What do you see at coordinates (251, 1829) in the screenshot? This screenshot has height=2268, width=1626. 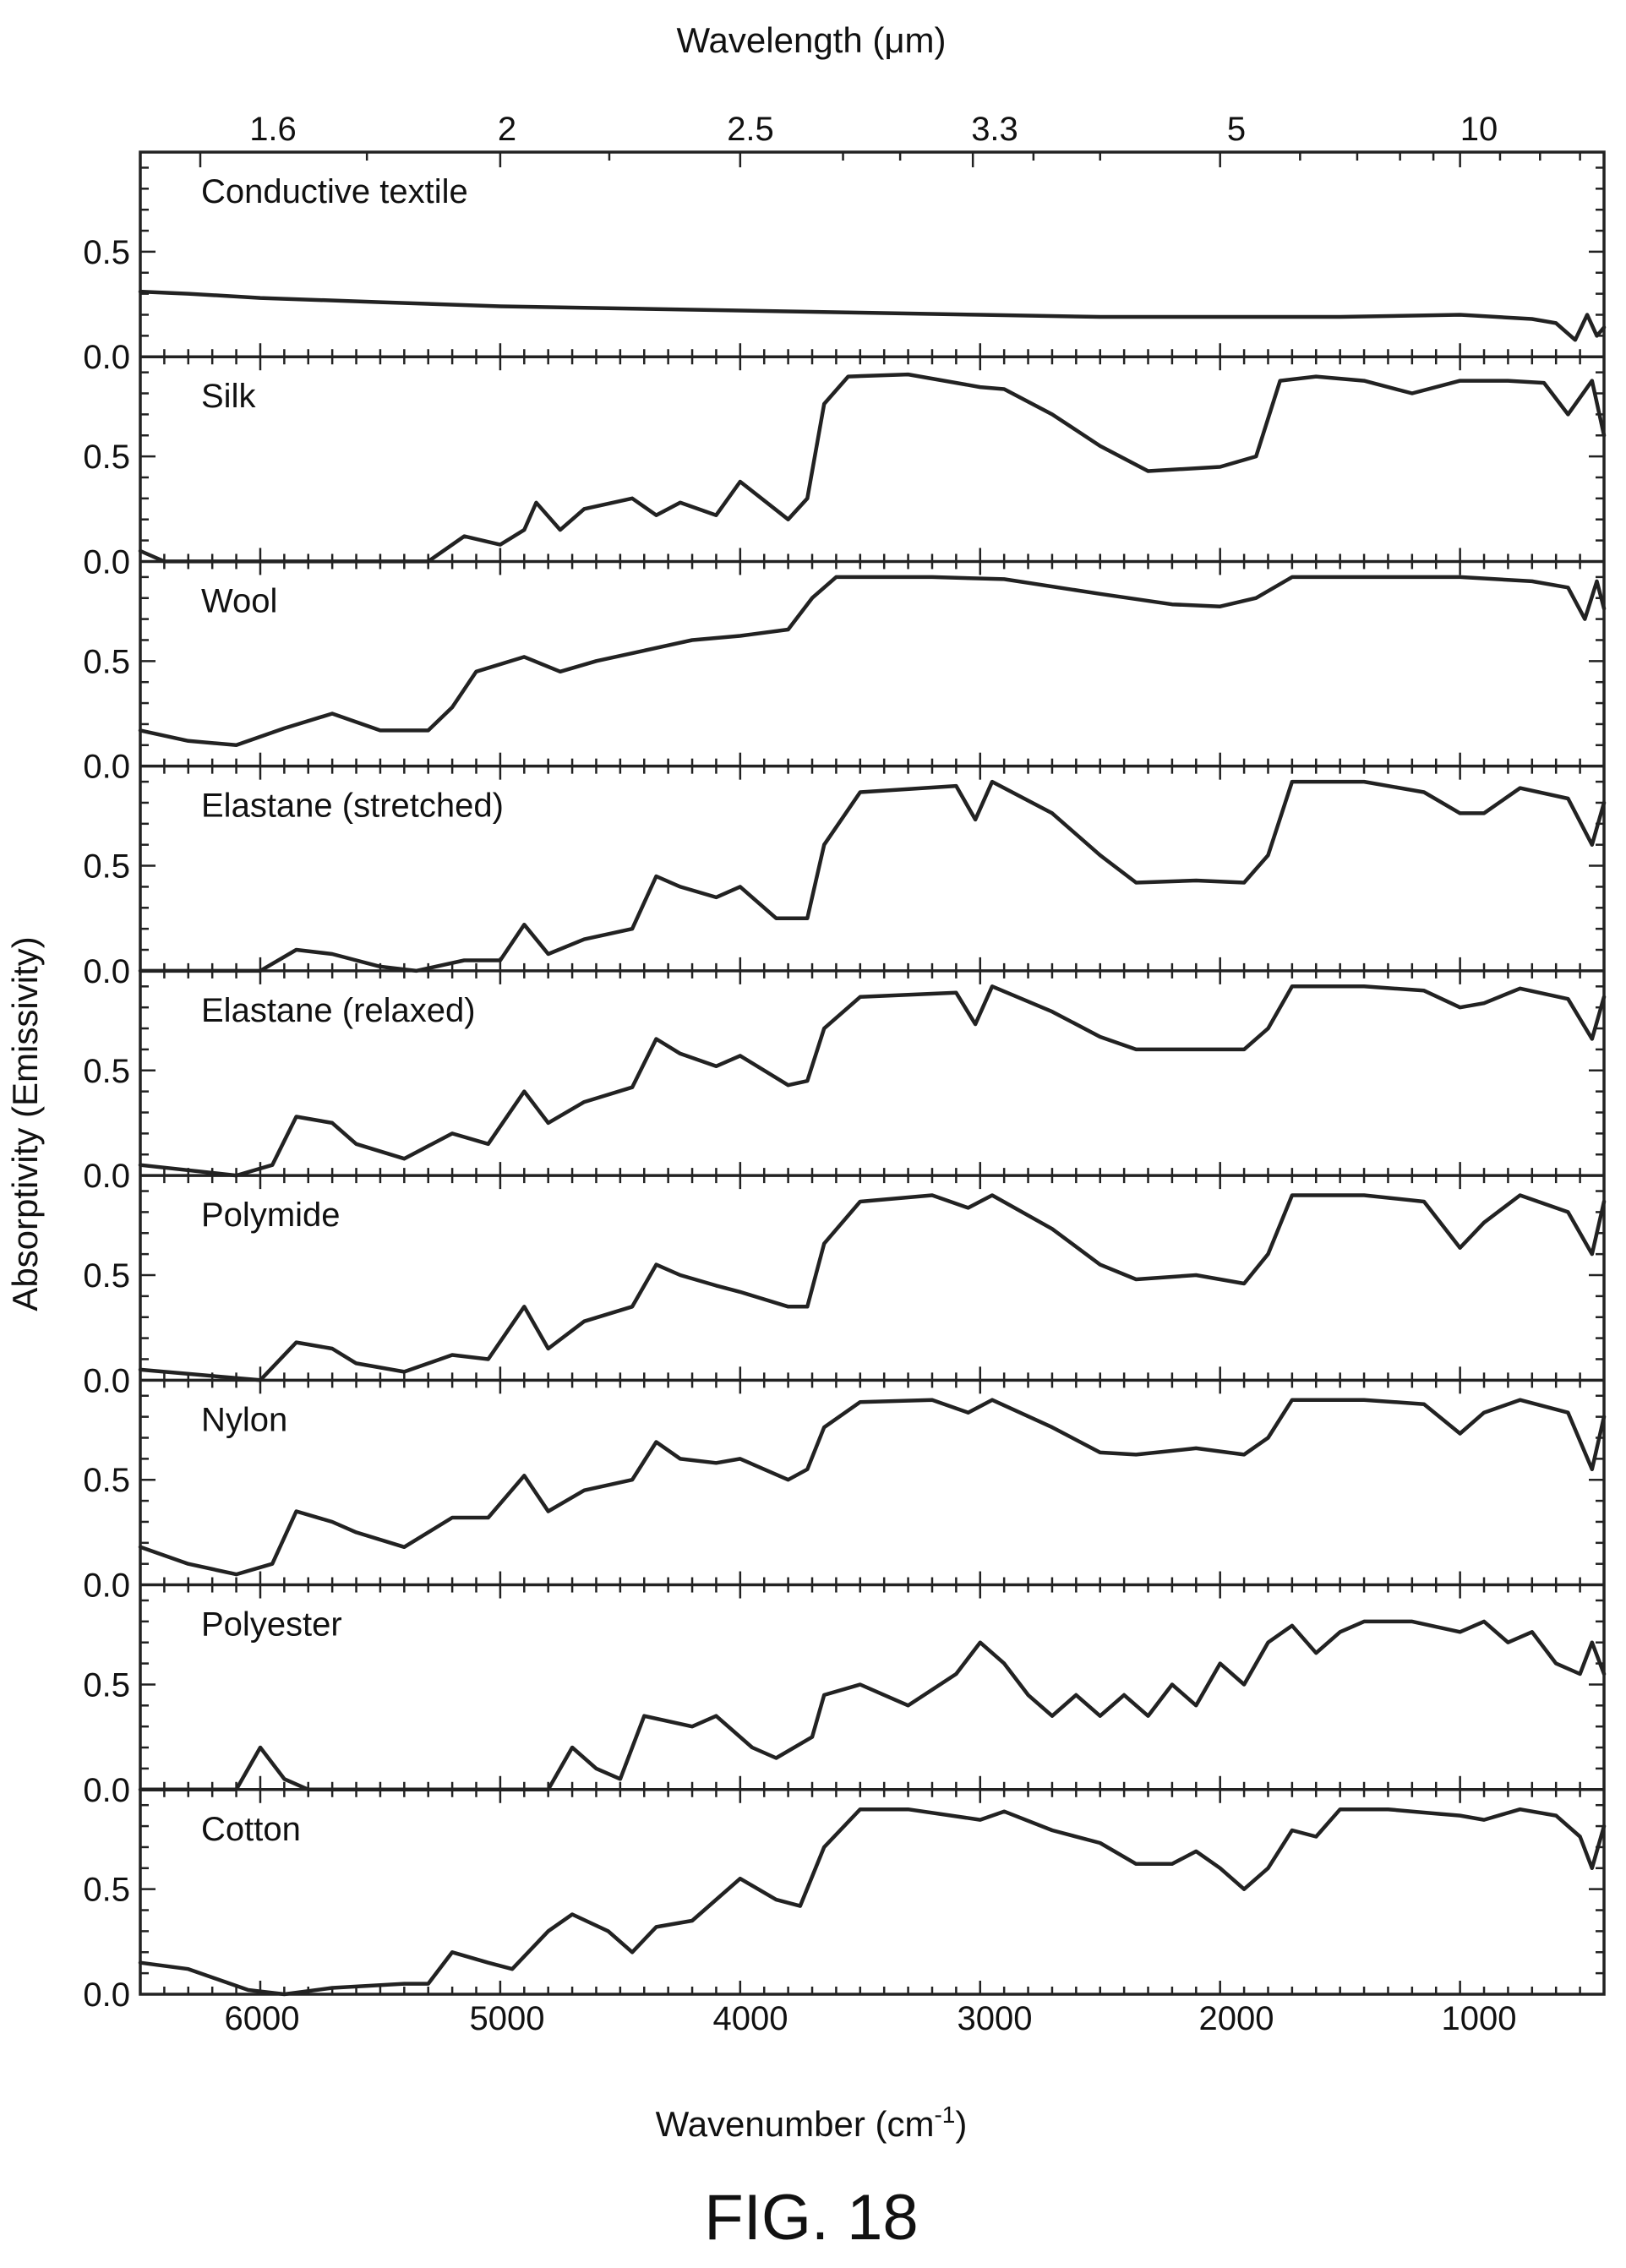 I see `panel-label-cotton: Cotton` at bounding box center [251, 1829].